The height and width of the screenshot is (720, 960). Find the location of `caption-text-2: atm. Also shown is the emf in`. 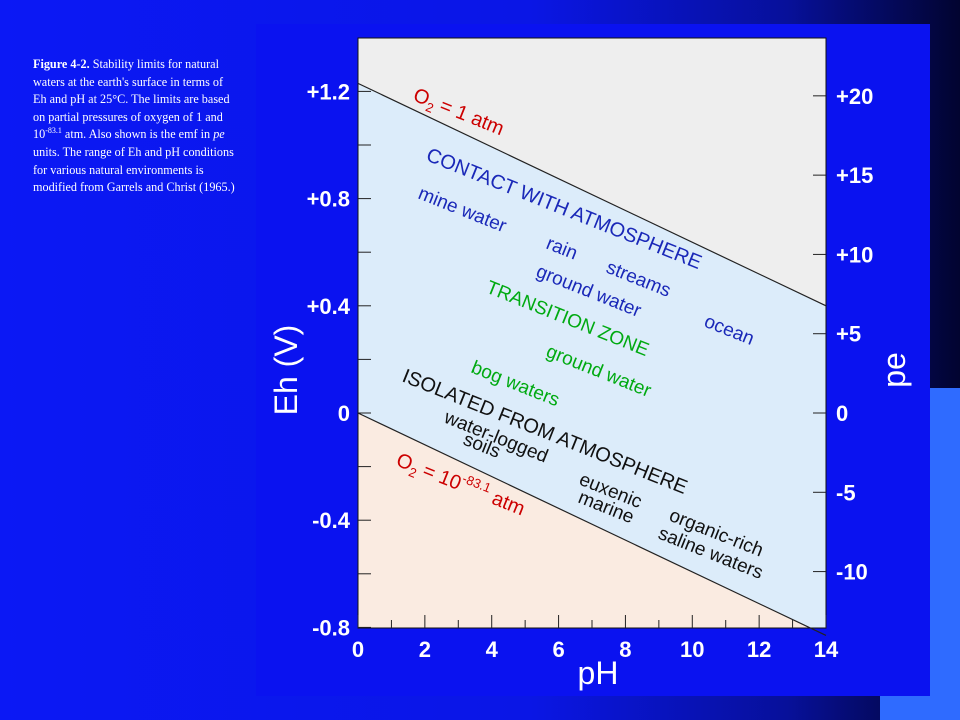

caption-text-2: atm. Also shown is the emf in is located at coordinates (137, 134).